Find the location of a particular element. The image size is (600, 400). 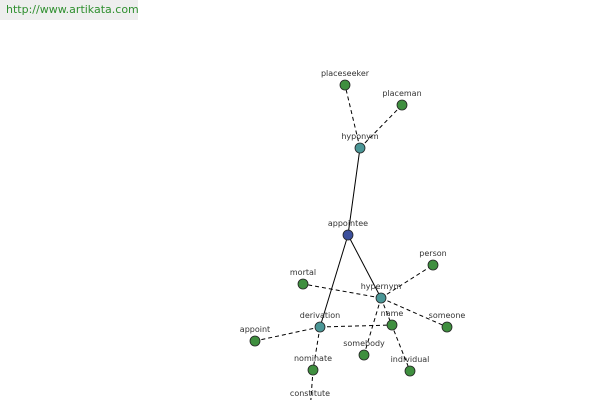

node-label: individual is located at coordinates (410, 359).